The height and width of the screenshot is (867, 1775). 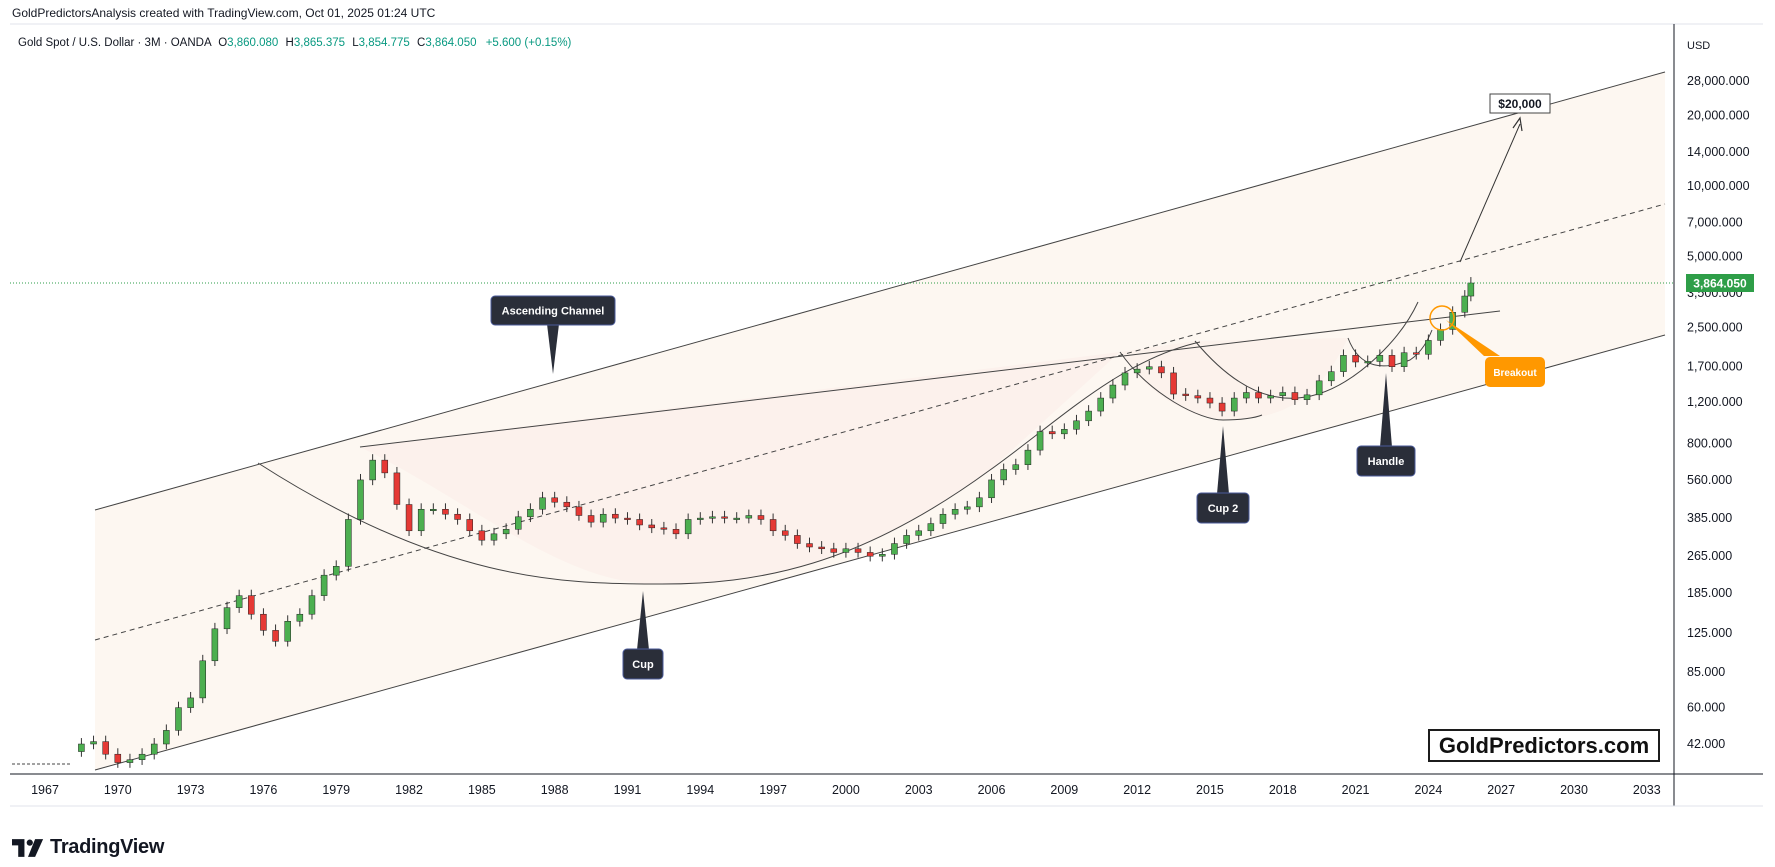 I want to click on y-tick-label: 60.000, so click(x=1706, y=708).